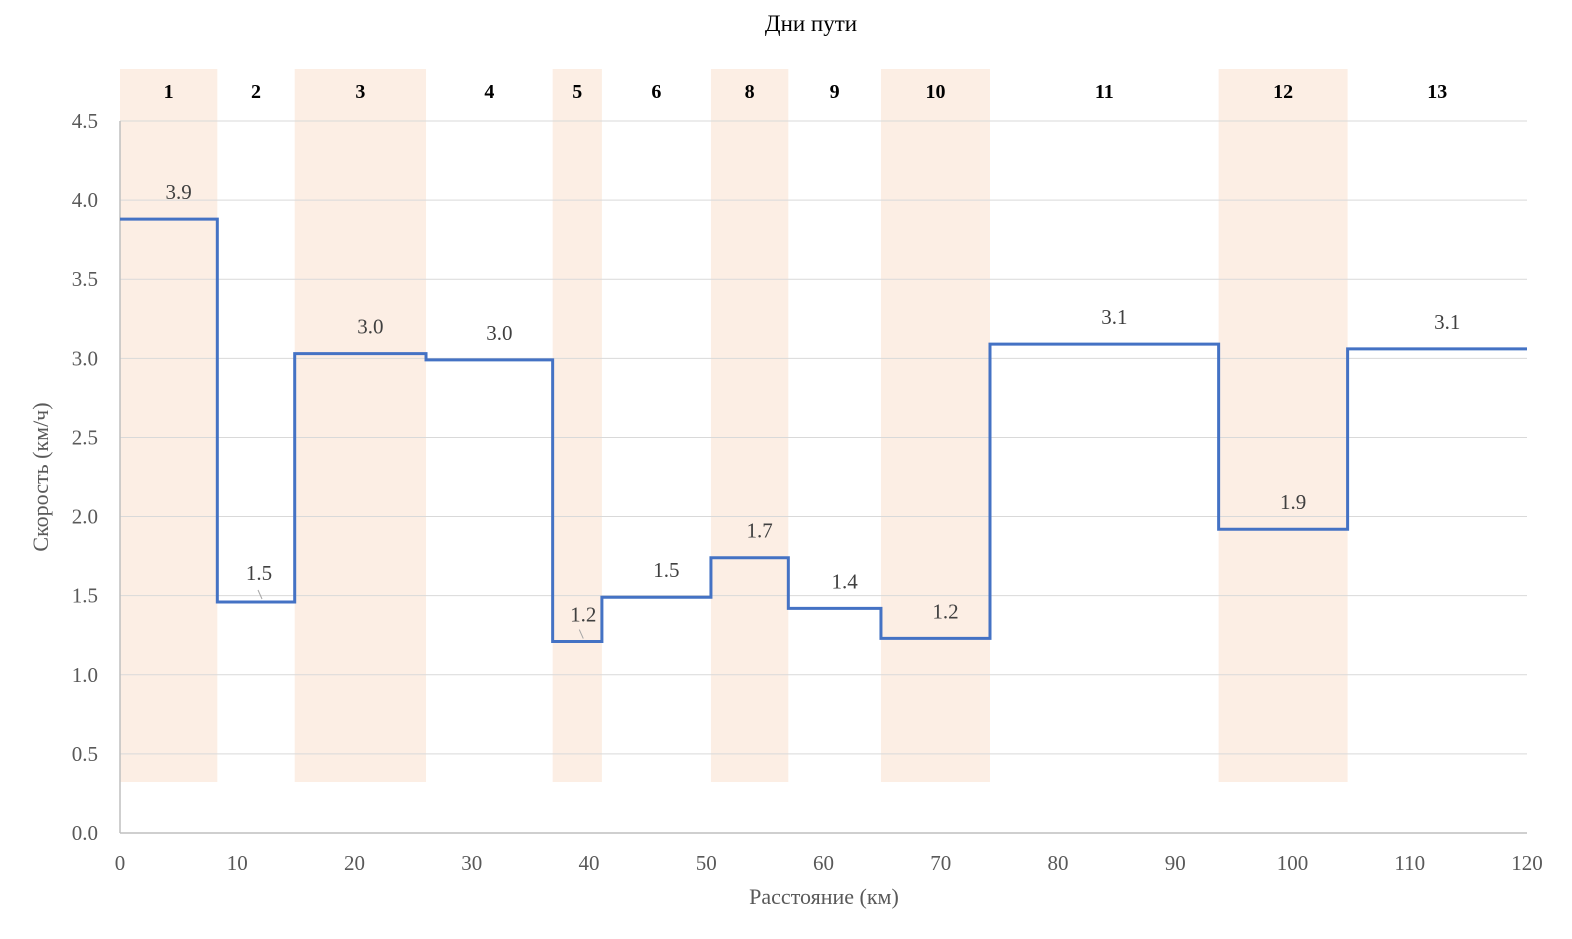 Image resolution: width=1572 pixels, height=939 pixels. What do you see at coordinates (1409, 863) in the screenshot?
I see `x-tick-label: 110` at bounding box center [1409, 863].